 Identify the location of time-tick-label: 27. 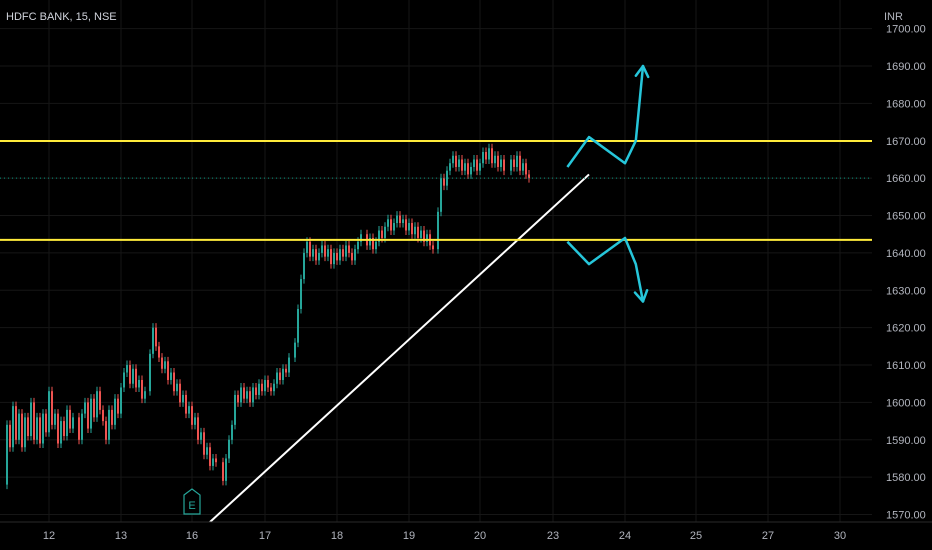
(768, 536).